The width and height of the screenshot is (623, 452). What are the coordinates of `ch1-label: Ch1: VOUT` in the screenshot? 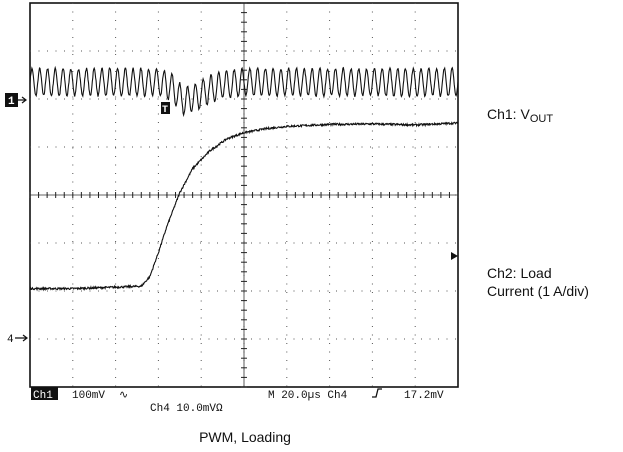 It's located at (520, 115).